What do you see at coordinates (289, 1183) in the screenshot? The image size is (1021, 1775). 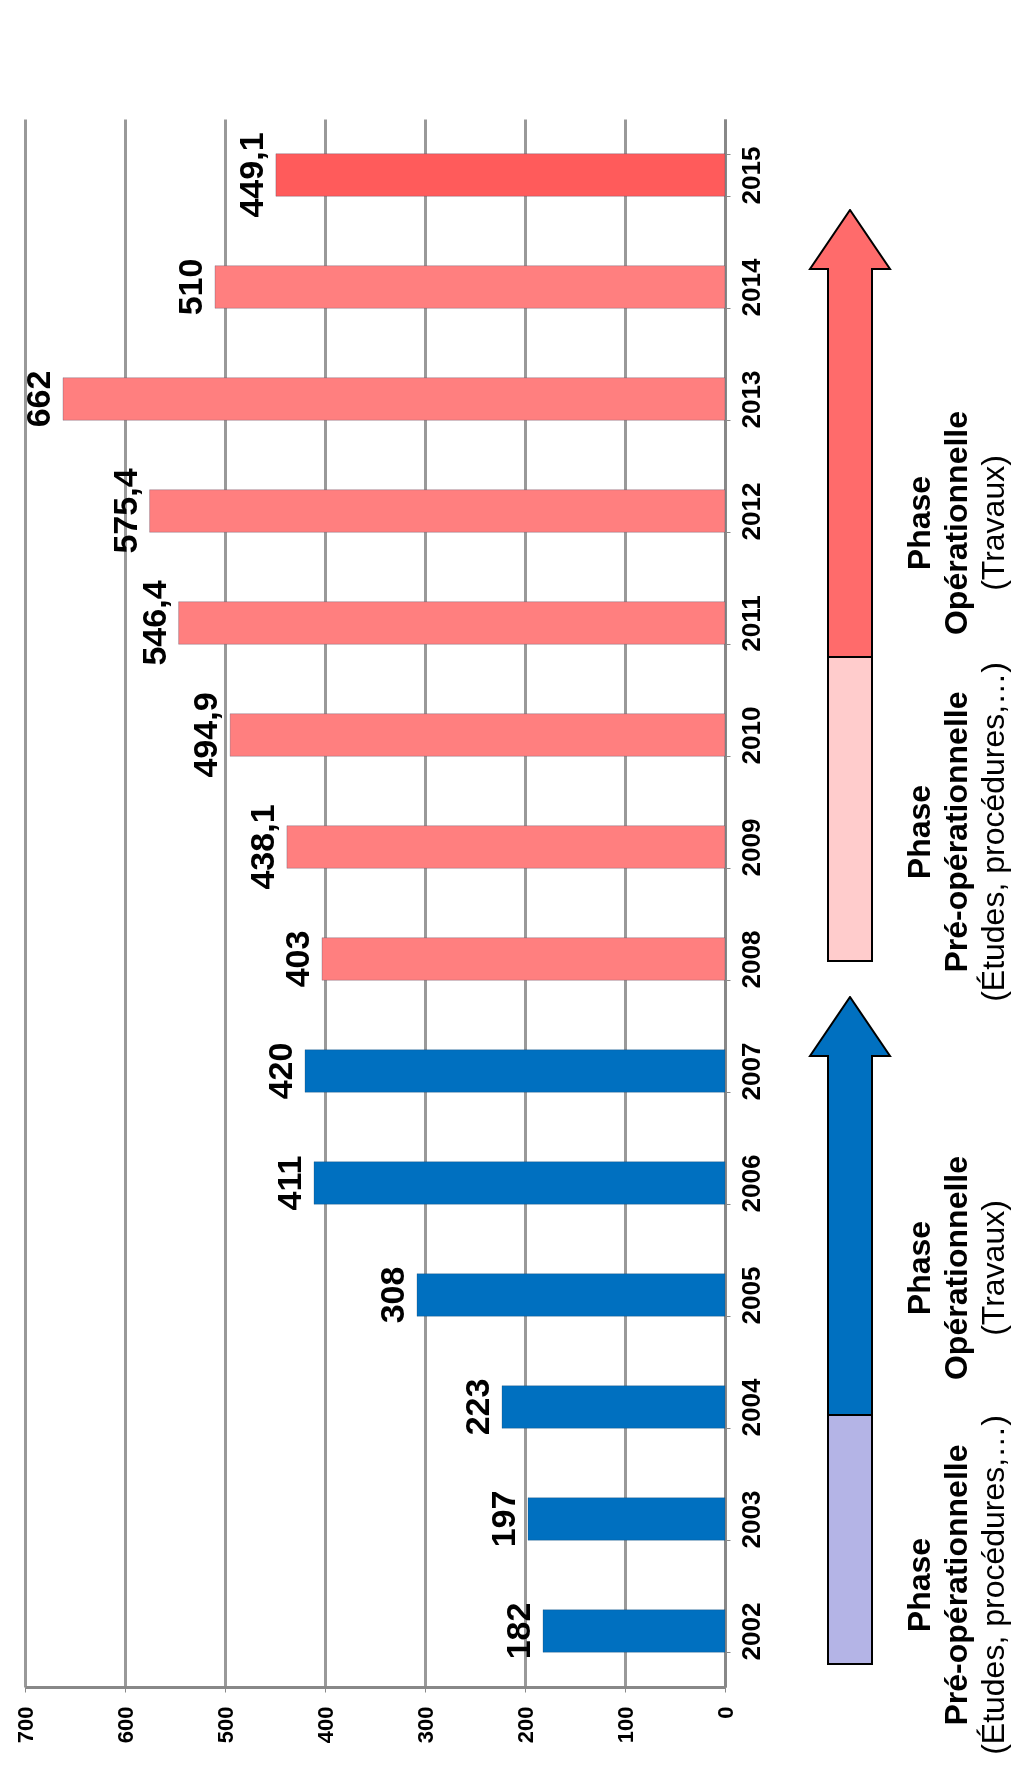 I see `data-label: 411` at bounding box center [289, 1183].